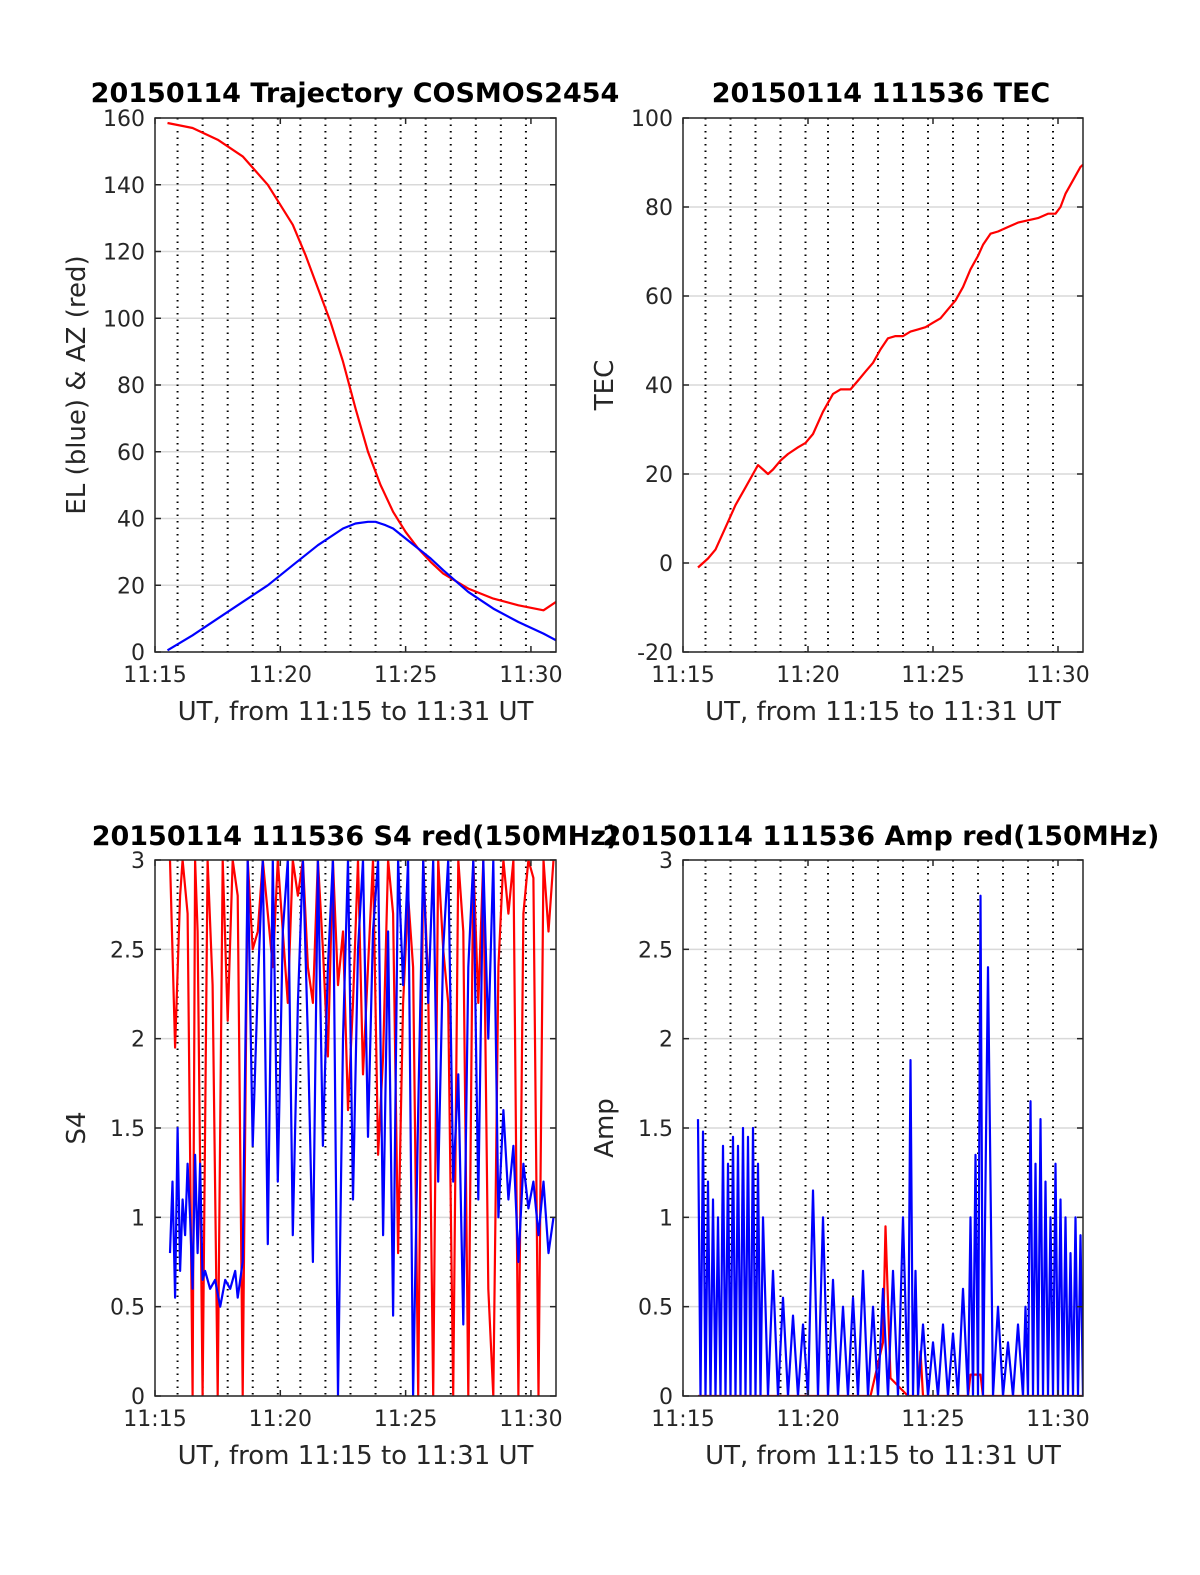 Image resolution: width=1200 pixels, height=1575 pixels. What do you see at coordinates (881, 93) in the screenshot?
I see `chart-title: 20150114 111536 TEC` at bounding box center [881, 93].